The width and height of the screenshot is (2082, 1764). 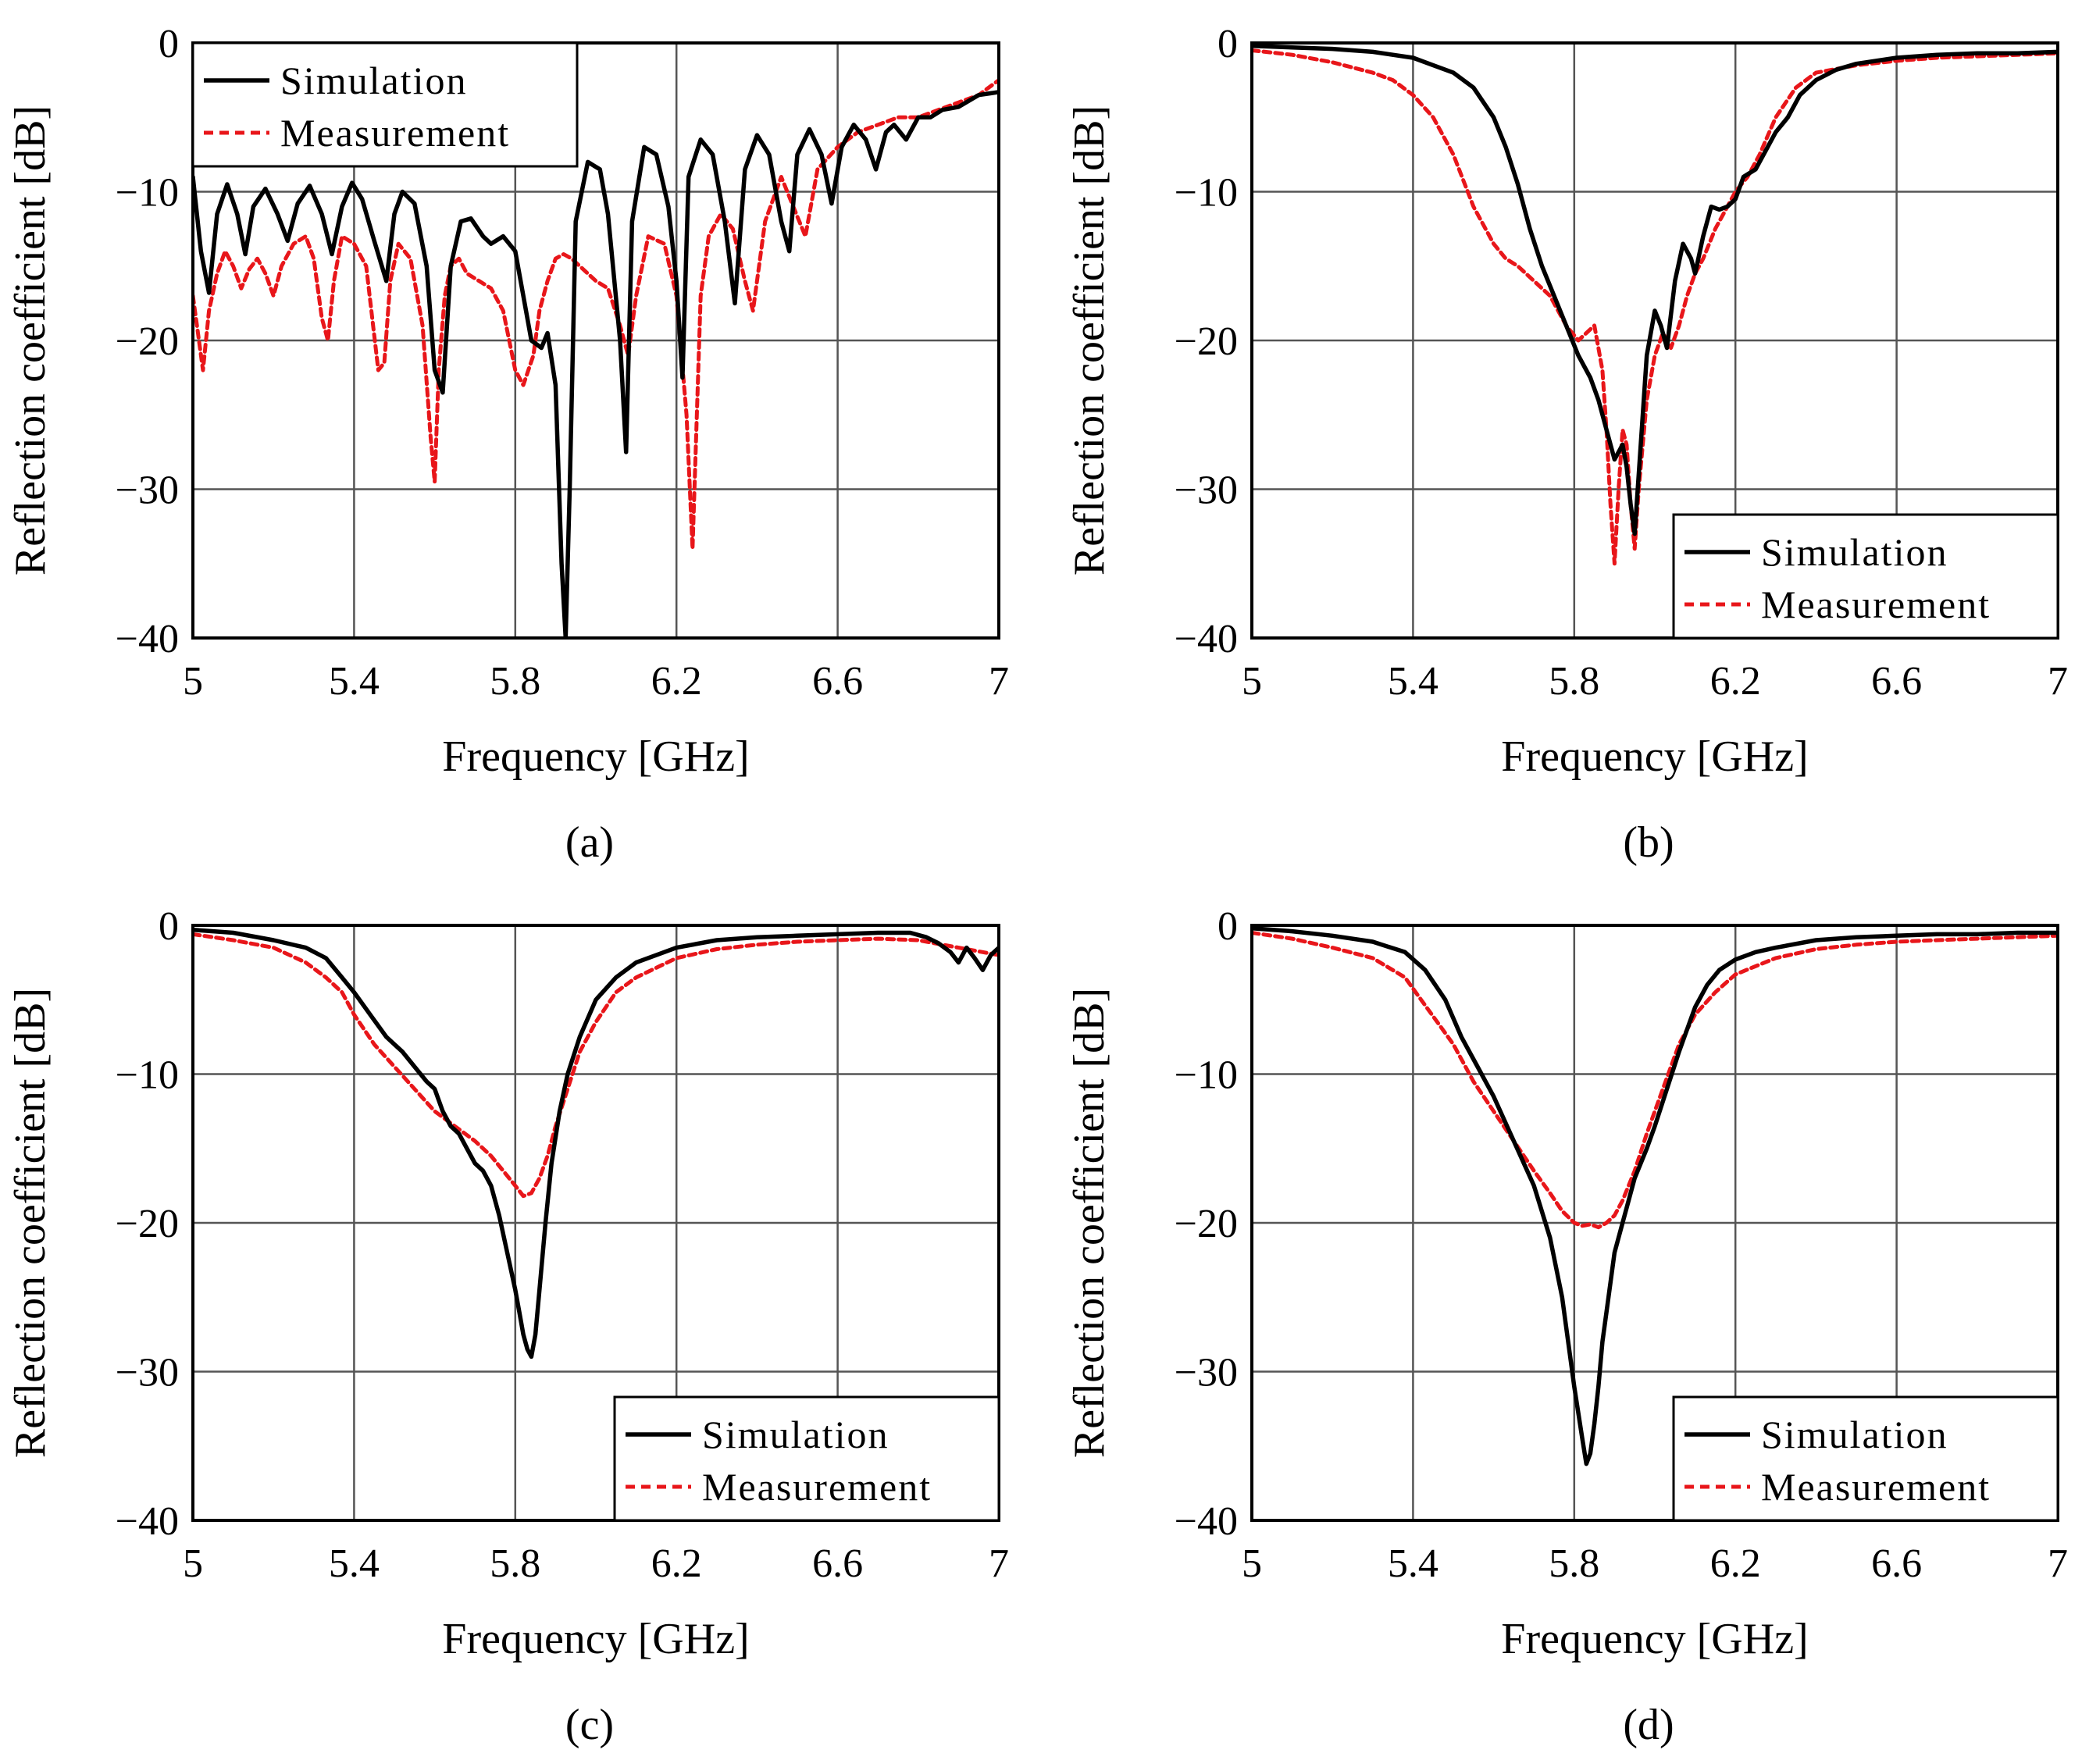 I want to click on panel-caption: (d), so click(x=1648, y=1725).